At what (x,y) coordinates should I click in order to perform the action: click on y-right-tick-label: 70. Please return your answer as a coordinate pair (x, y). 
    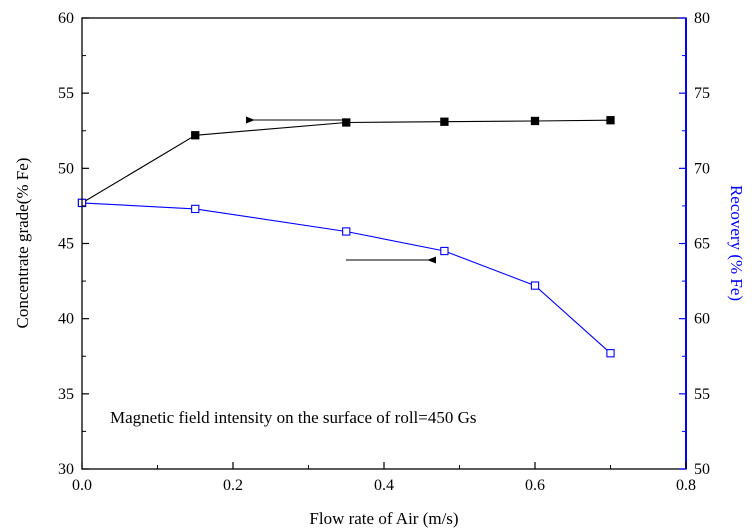
    Looking at the image, I should click on (702, 168).